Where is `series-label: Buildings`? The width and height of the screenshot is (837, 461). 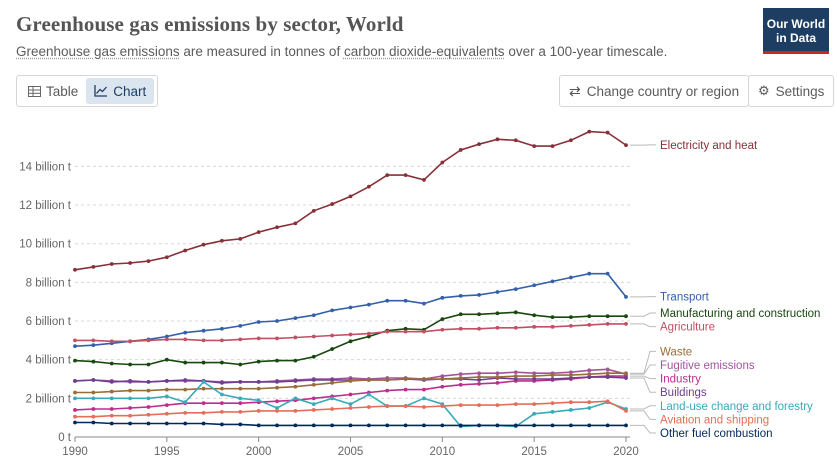
series-label: Buildings is located at coordinates (683, 393).